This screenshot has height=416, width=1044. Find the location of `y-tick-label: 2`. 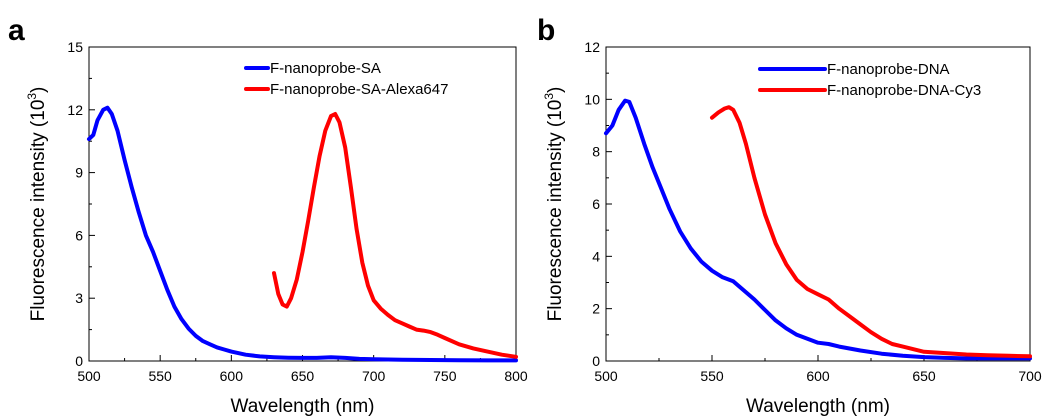

y-tick-label: 2 is located at coordinates (596, 309).